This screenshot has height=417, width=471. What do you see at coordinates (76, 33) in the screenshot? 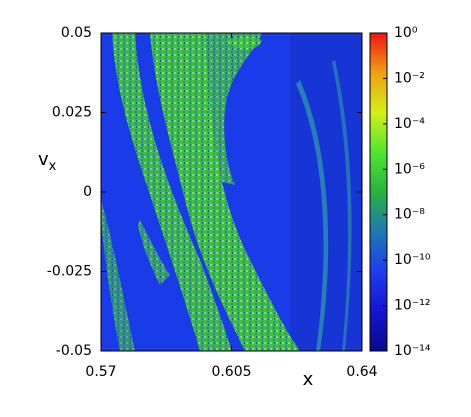
I see `y-tick-label: 0.05` at bounding box center [76, 33].